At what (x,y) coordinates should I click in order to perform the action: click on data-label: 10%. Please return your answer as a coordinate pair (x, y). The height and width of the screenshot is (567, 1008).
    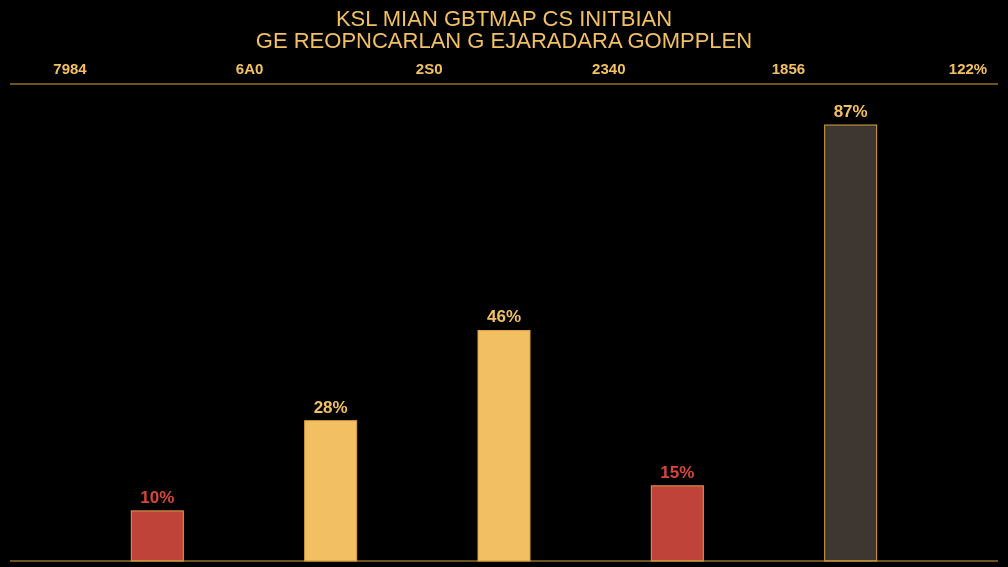
    Looking at the image, I should click on (157, 497).